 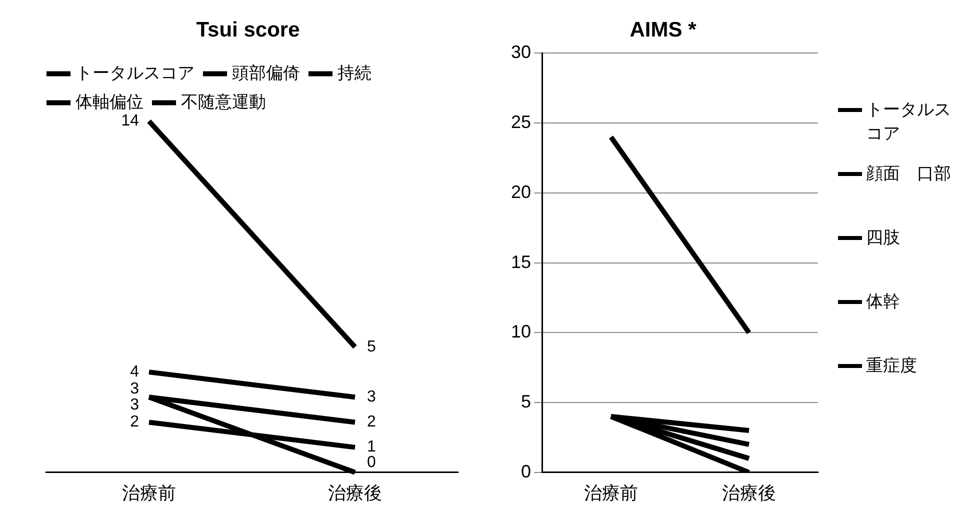 What do you see at coordinates (371, 447) in the screenshot?
I see `data-label: 1` at bounding box center [371, 447].